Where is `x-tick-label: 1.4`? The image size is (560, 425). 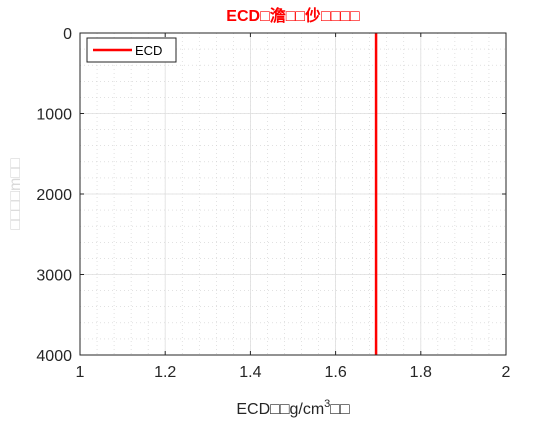
x-tick-label: 1.4 is located at coordinates (250, 372).